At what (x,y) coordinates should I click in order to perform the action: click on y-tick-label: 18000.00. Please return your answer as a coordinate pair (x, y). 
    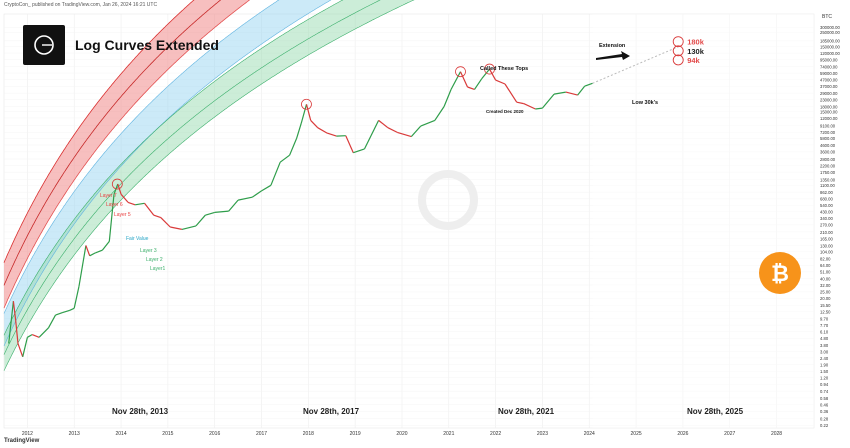
    Looking at the image, I should click on (829, 106).